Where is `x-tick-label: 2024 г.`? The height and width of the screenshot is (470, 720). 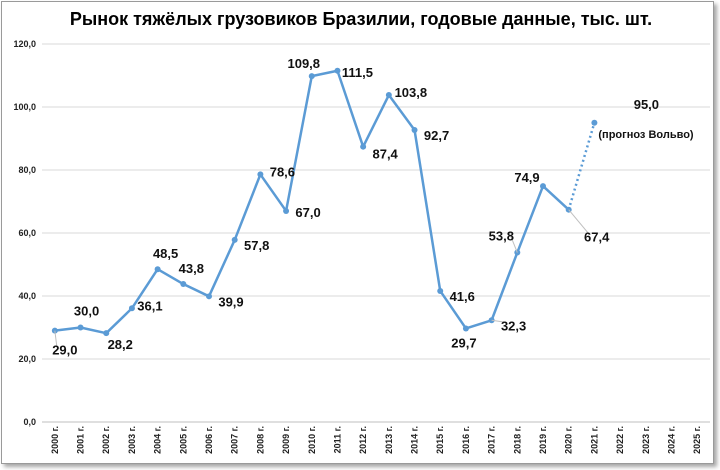
x-tick-label: 2024 г. is located at coordinates (671, 440).